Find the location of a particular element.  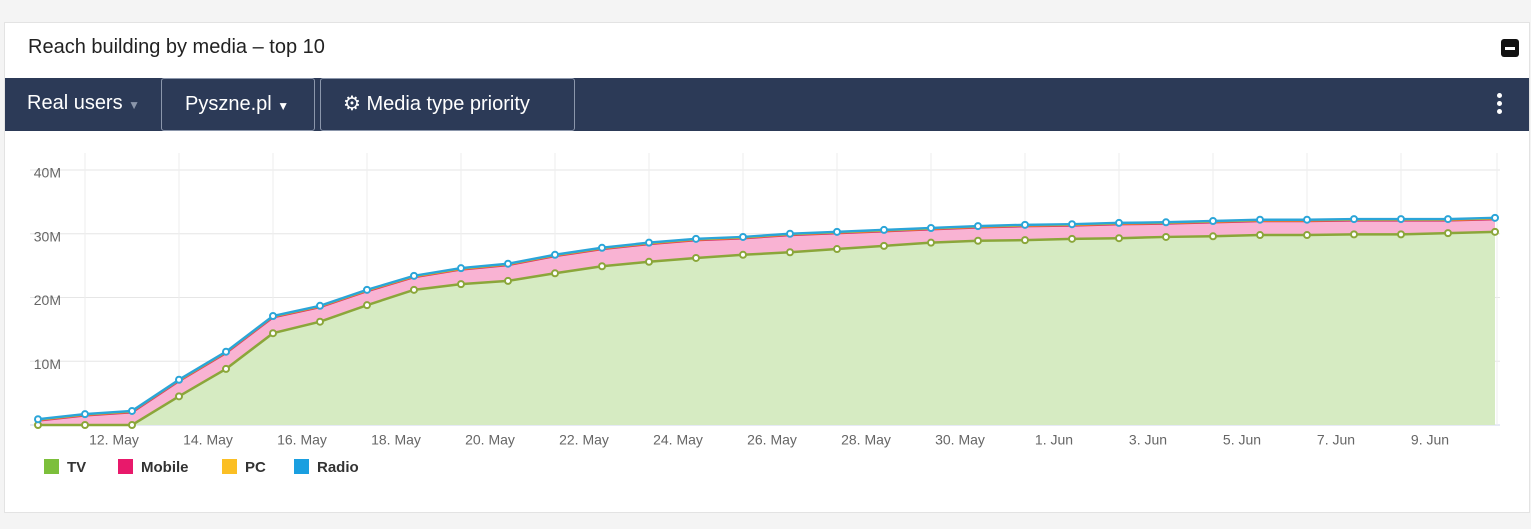

legend-label: Radio is located at coordinates (338, 467).